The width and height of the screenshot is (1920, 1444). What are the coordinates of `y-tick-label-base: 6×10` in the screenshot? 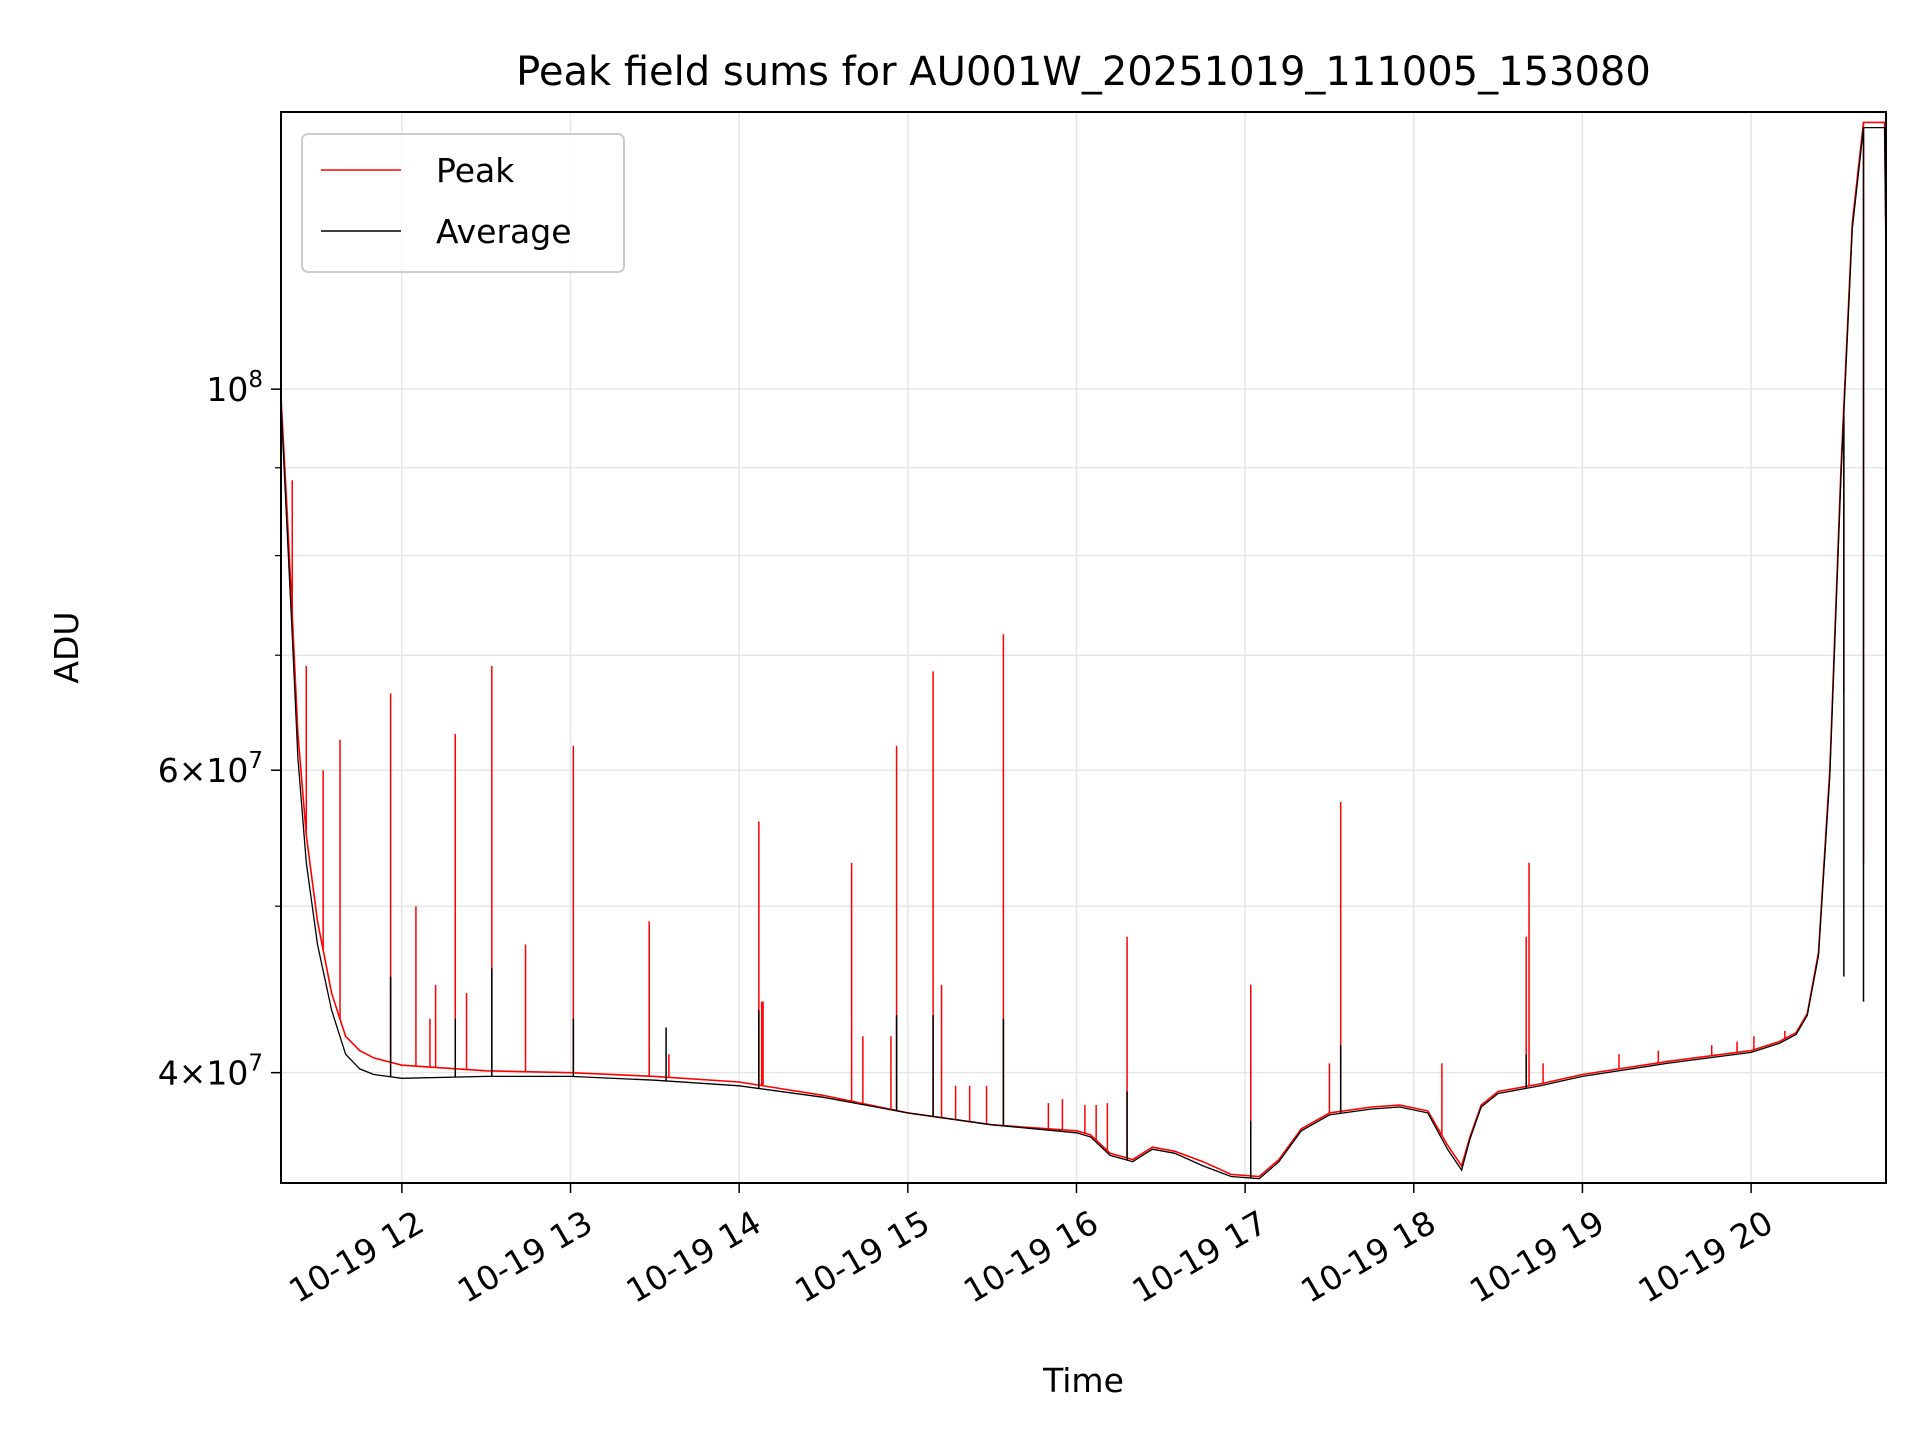 It's located at (203, 770).